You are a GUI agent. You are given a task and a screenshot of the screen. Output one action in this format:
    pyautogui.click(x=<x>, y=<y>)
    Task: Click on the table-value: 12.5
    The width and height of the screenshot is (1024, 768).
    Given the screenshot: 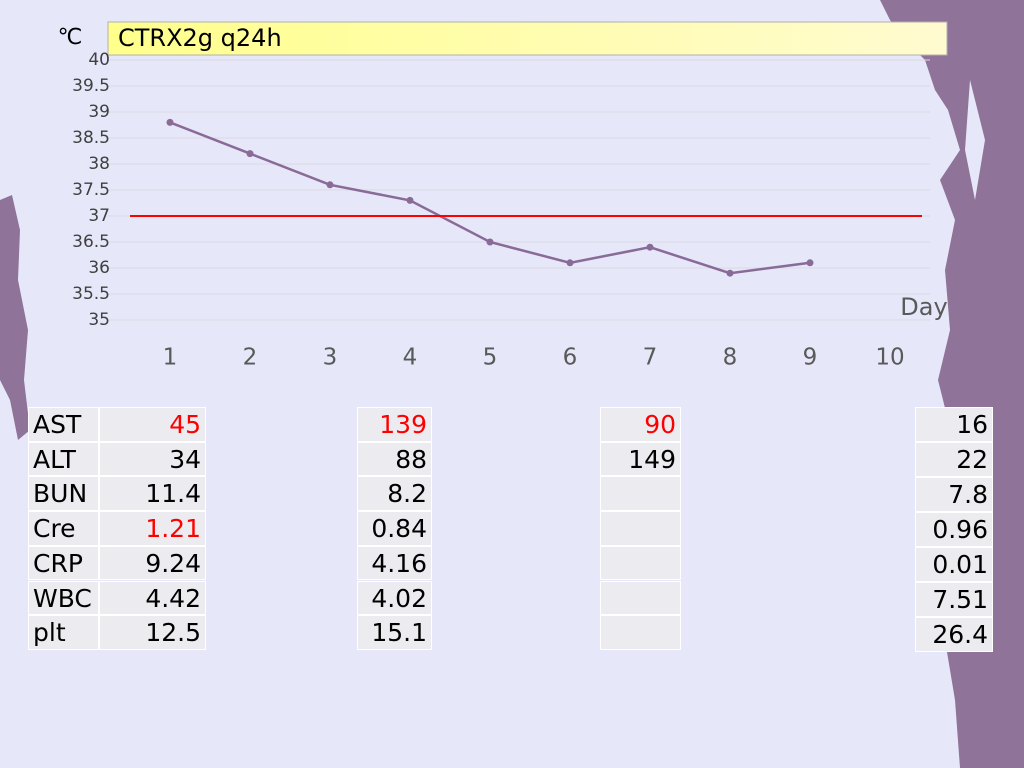 What is the action you would take?
    pyautogui.click(x=152, y=632)
    